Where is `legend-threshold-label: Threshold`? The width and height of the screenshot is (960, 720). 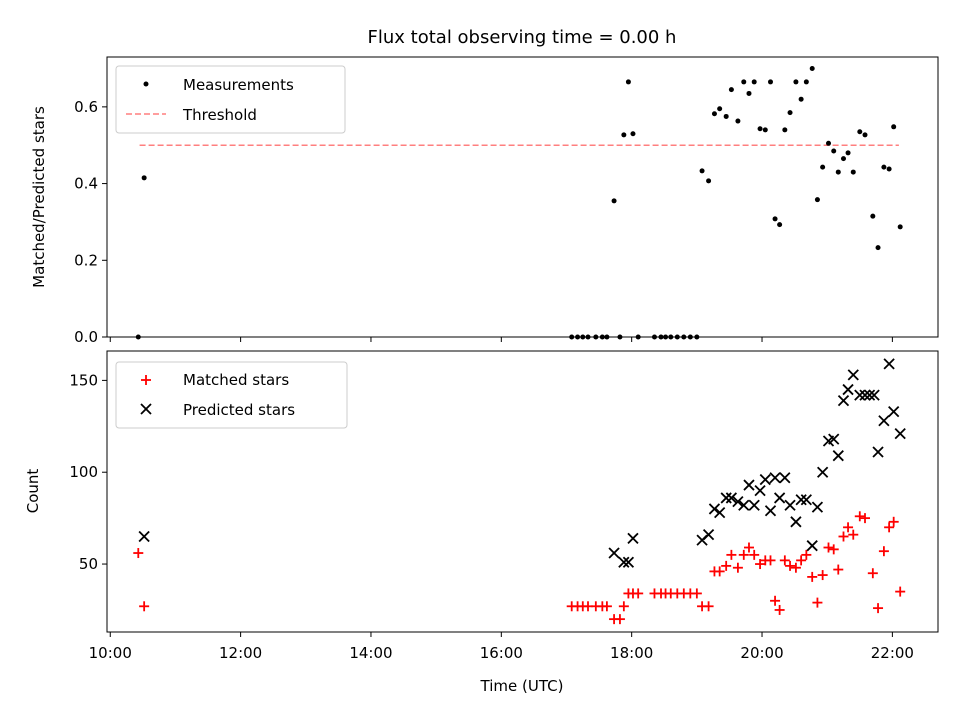 legend-threshold-label: Threshold is located at coordinates (219, 115).